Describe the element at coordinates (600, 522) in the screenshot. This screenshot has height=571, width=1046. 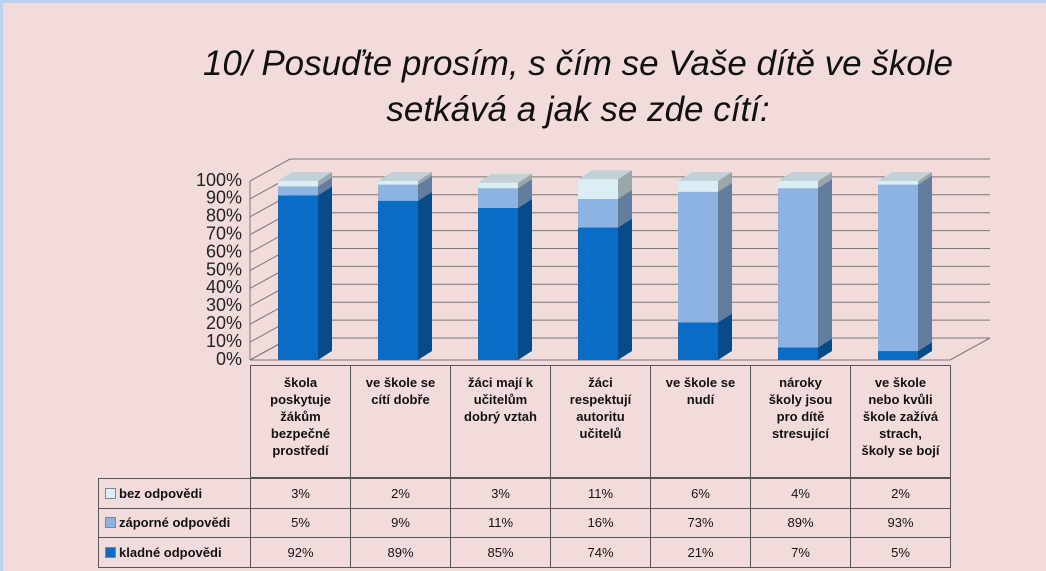
I see `value-label: 16%` at that location.